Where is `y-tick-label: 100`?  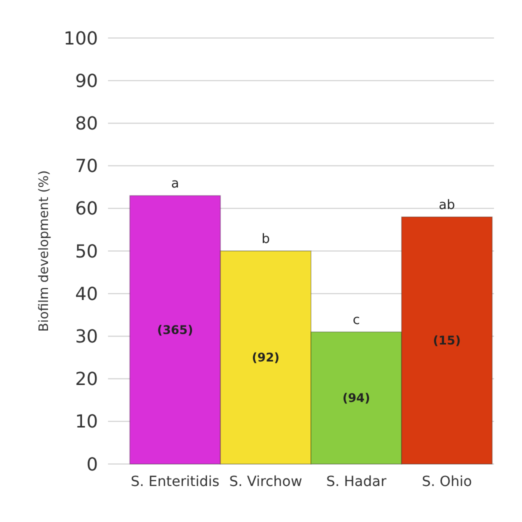 y-tick-label: 100 is located at coordinates (81, 39).